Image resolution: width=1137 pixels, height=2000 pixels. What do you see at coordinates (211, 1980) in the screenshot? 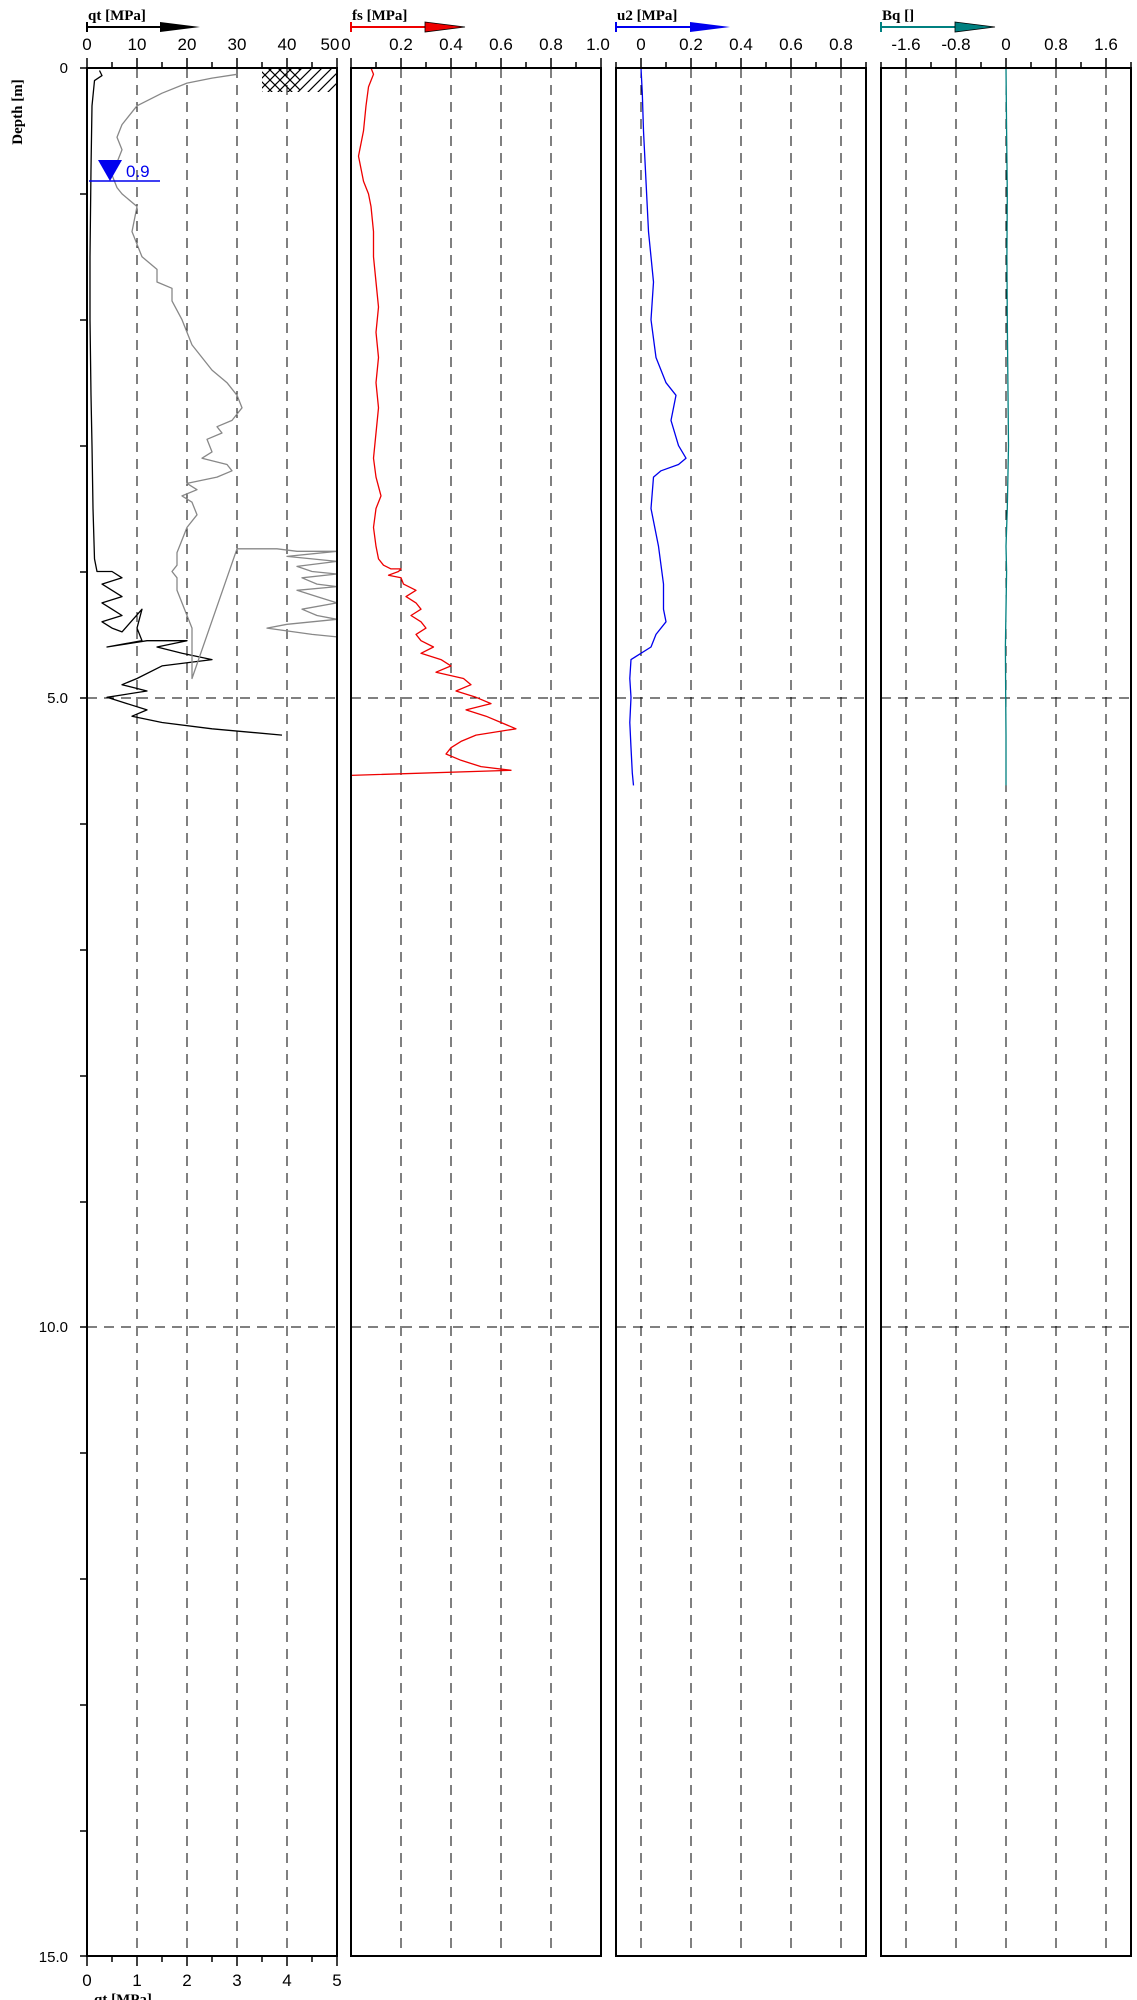
I see `panel-qt-bottom-ticks: 0 1 2 3 4 5` at bounding box center [211, 1980].